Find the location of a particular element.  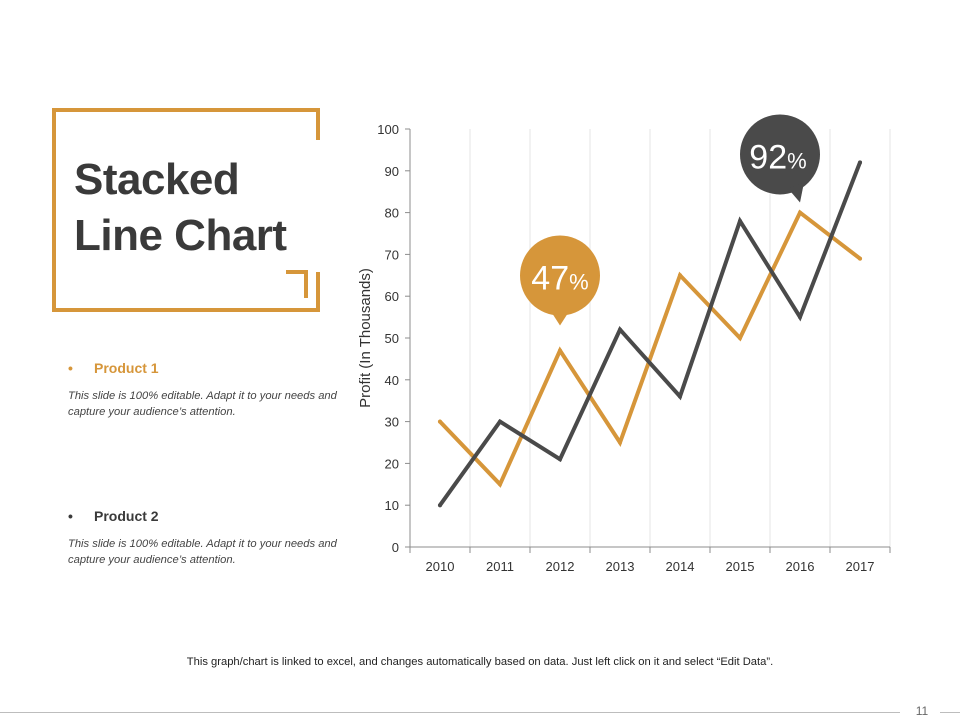

y-tick-label: 100 is located at coordinates (388, 129).